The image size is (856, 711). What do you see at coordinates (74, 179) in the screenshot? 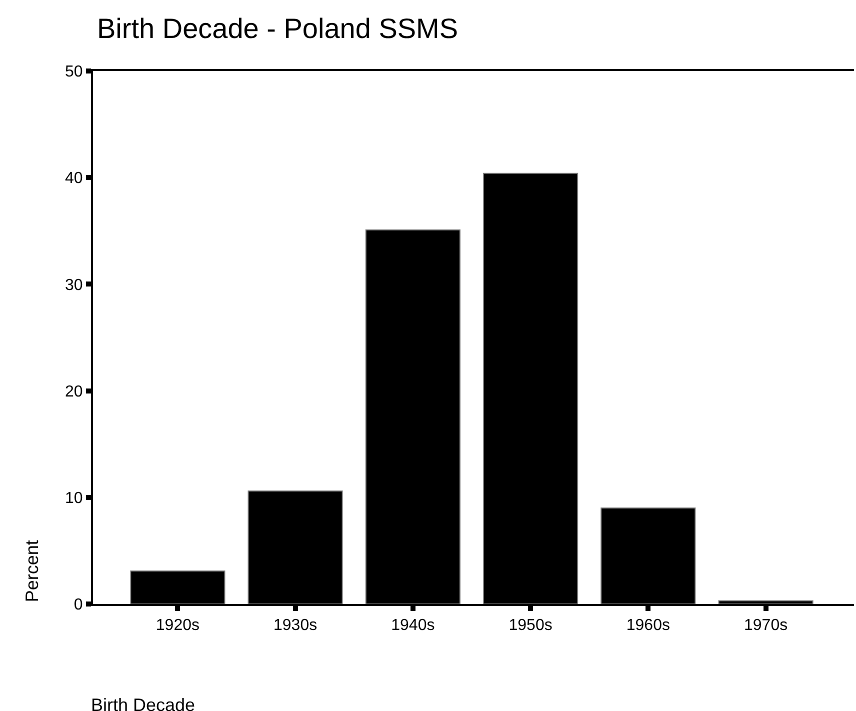
I see `y-tick-label: 40` at bounding box center [74, 179].